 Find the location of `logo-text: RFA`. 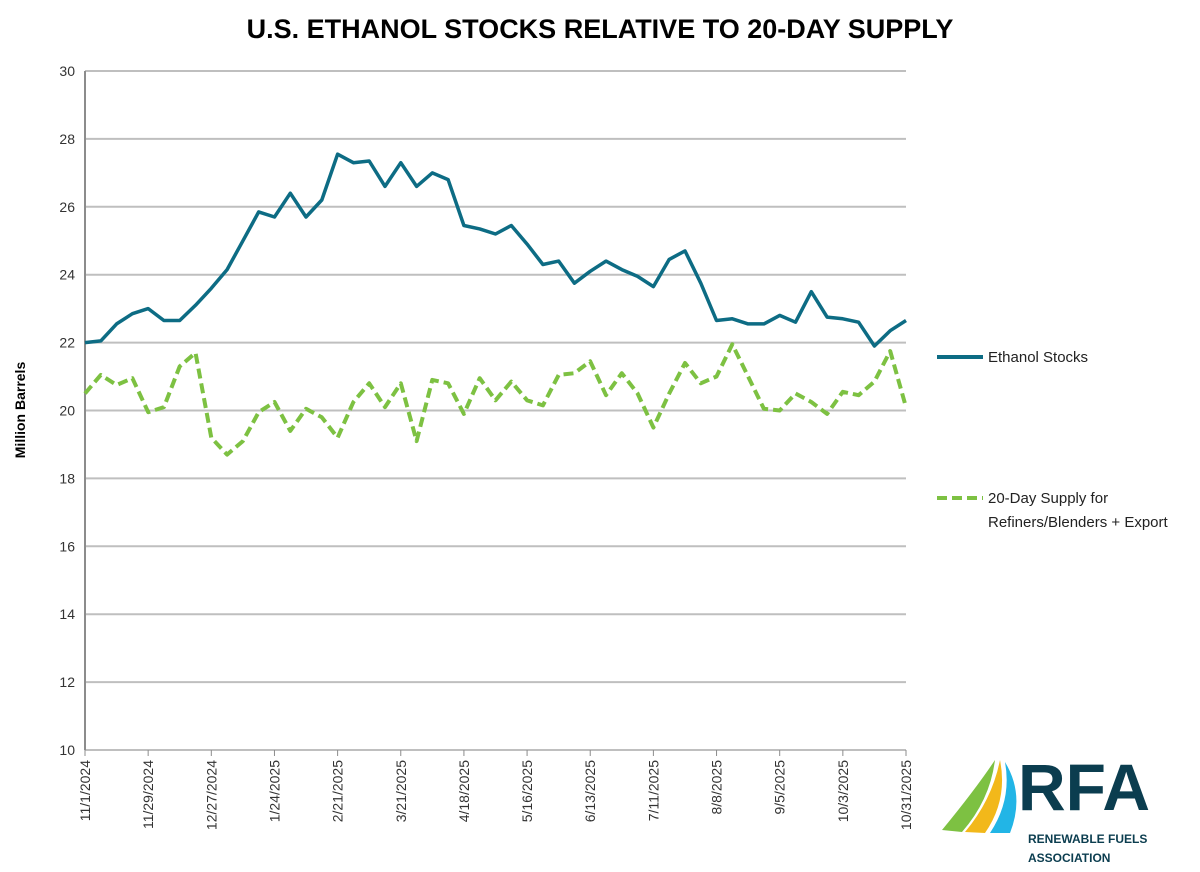

logo-text: RFA is located at coordinates (1084, 787).